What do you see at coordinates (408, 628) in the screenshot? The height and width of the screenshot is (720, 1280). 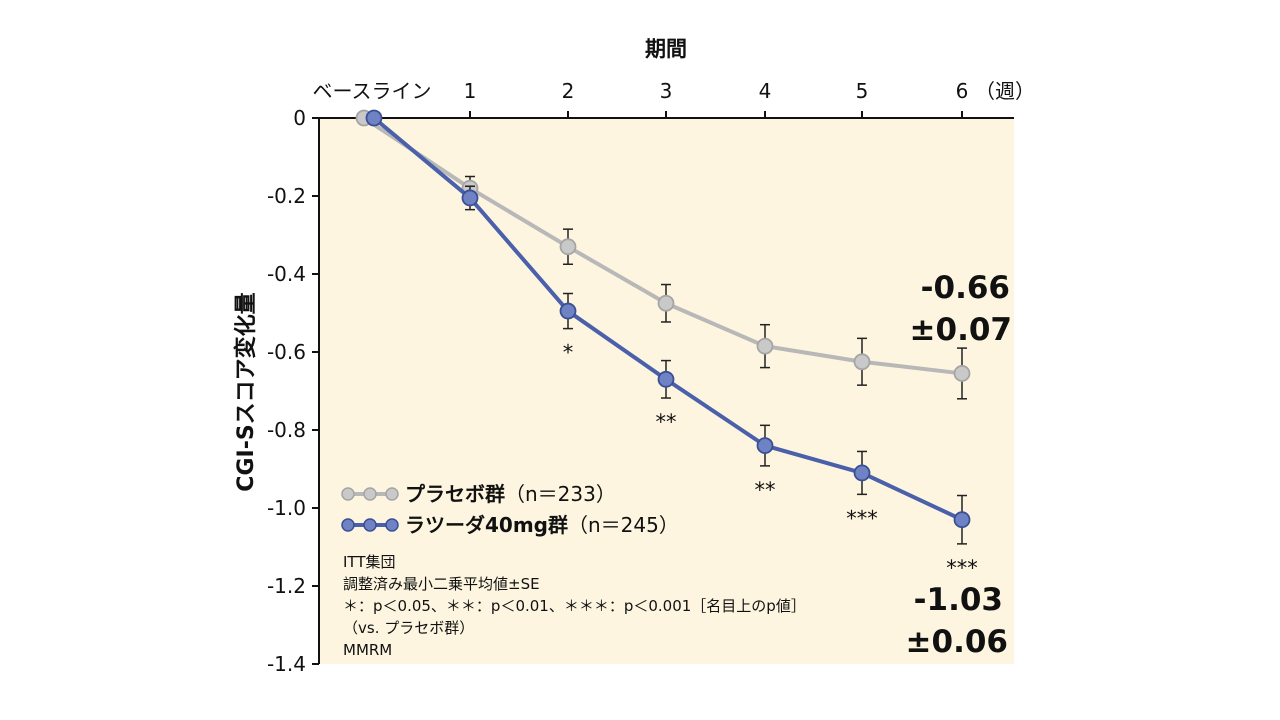 I see `note-comparison: （vs. プラセボ群）` at bounding box center [408, 628].